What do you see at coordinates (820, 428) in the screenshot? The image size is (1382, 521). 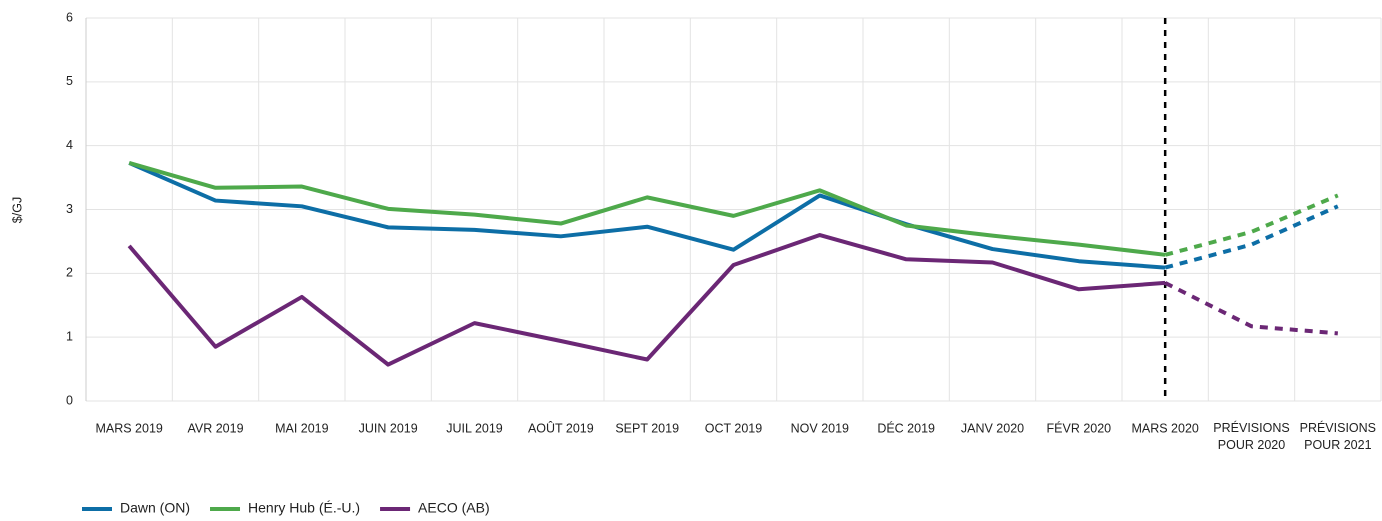 I see `x-tick-label: NOV 2019` at bounding box center [820, 428].